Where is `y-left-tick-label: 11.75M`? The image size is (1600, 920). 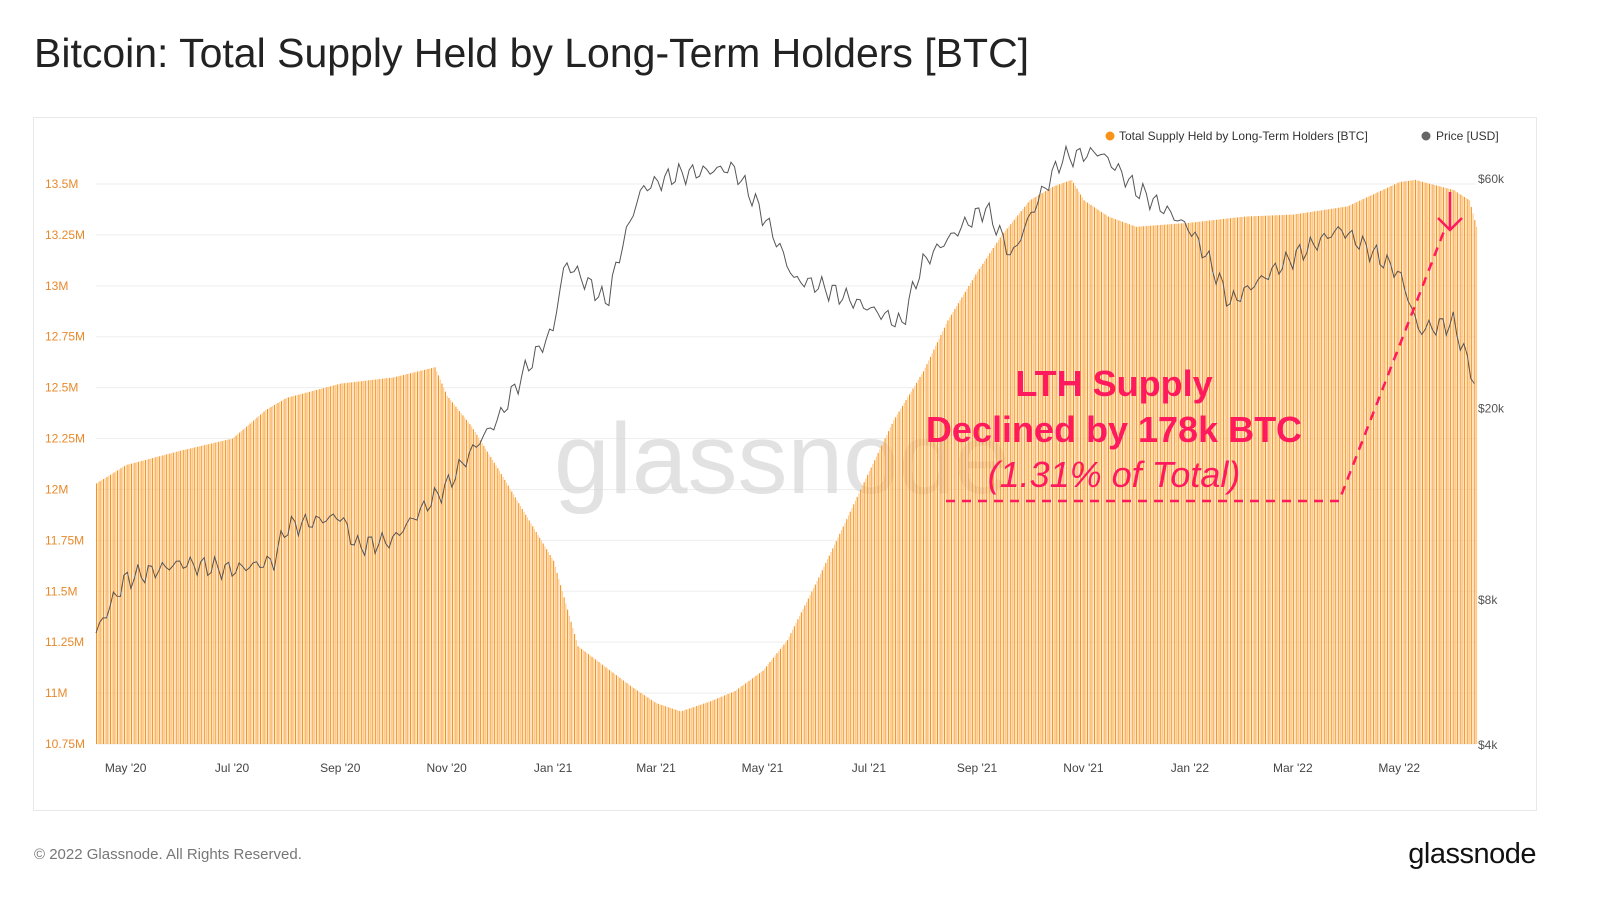 y-left-tick-label: 11.75M is located at coordinates (64, 540).